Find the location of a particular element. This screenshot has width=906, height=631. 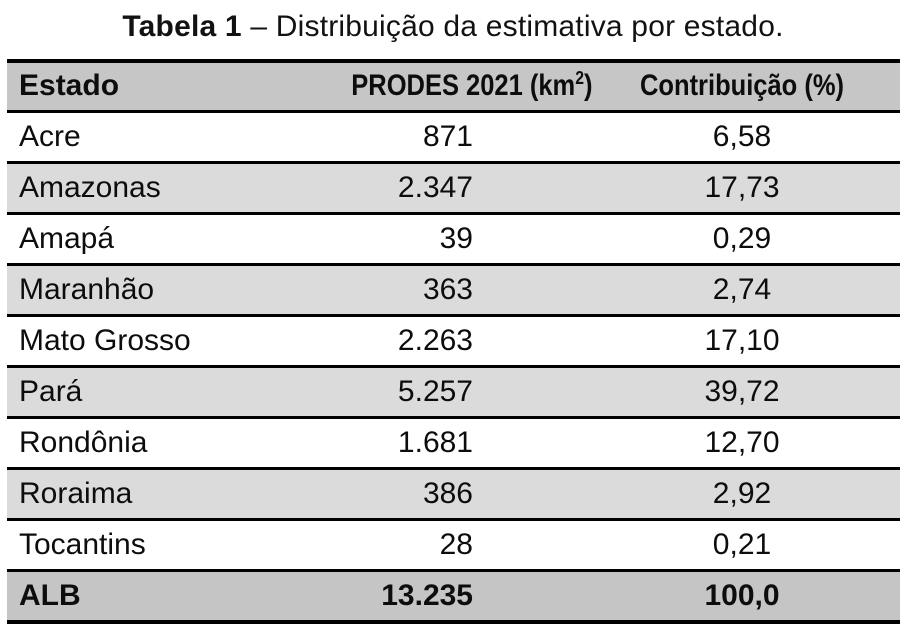

table-row: Roraima 386 2,92 is located at coordinates (453, 492).